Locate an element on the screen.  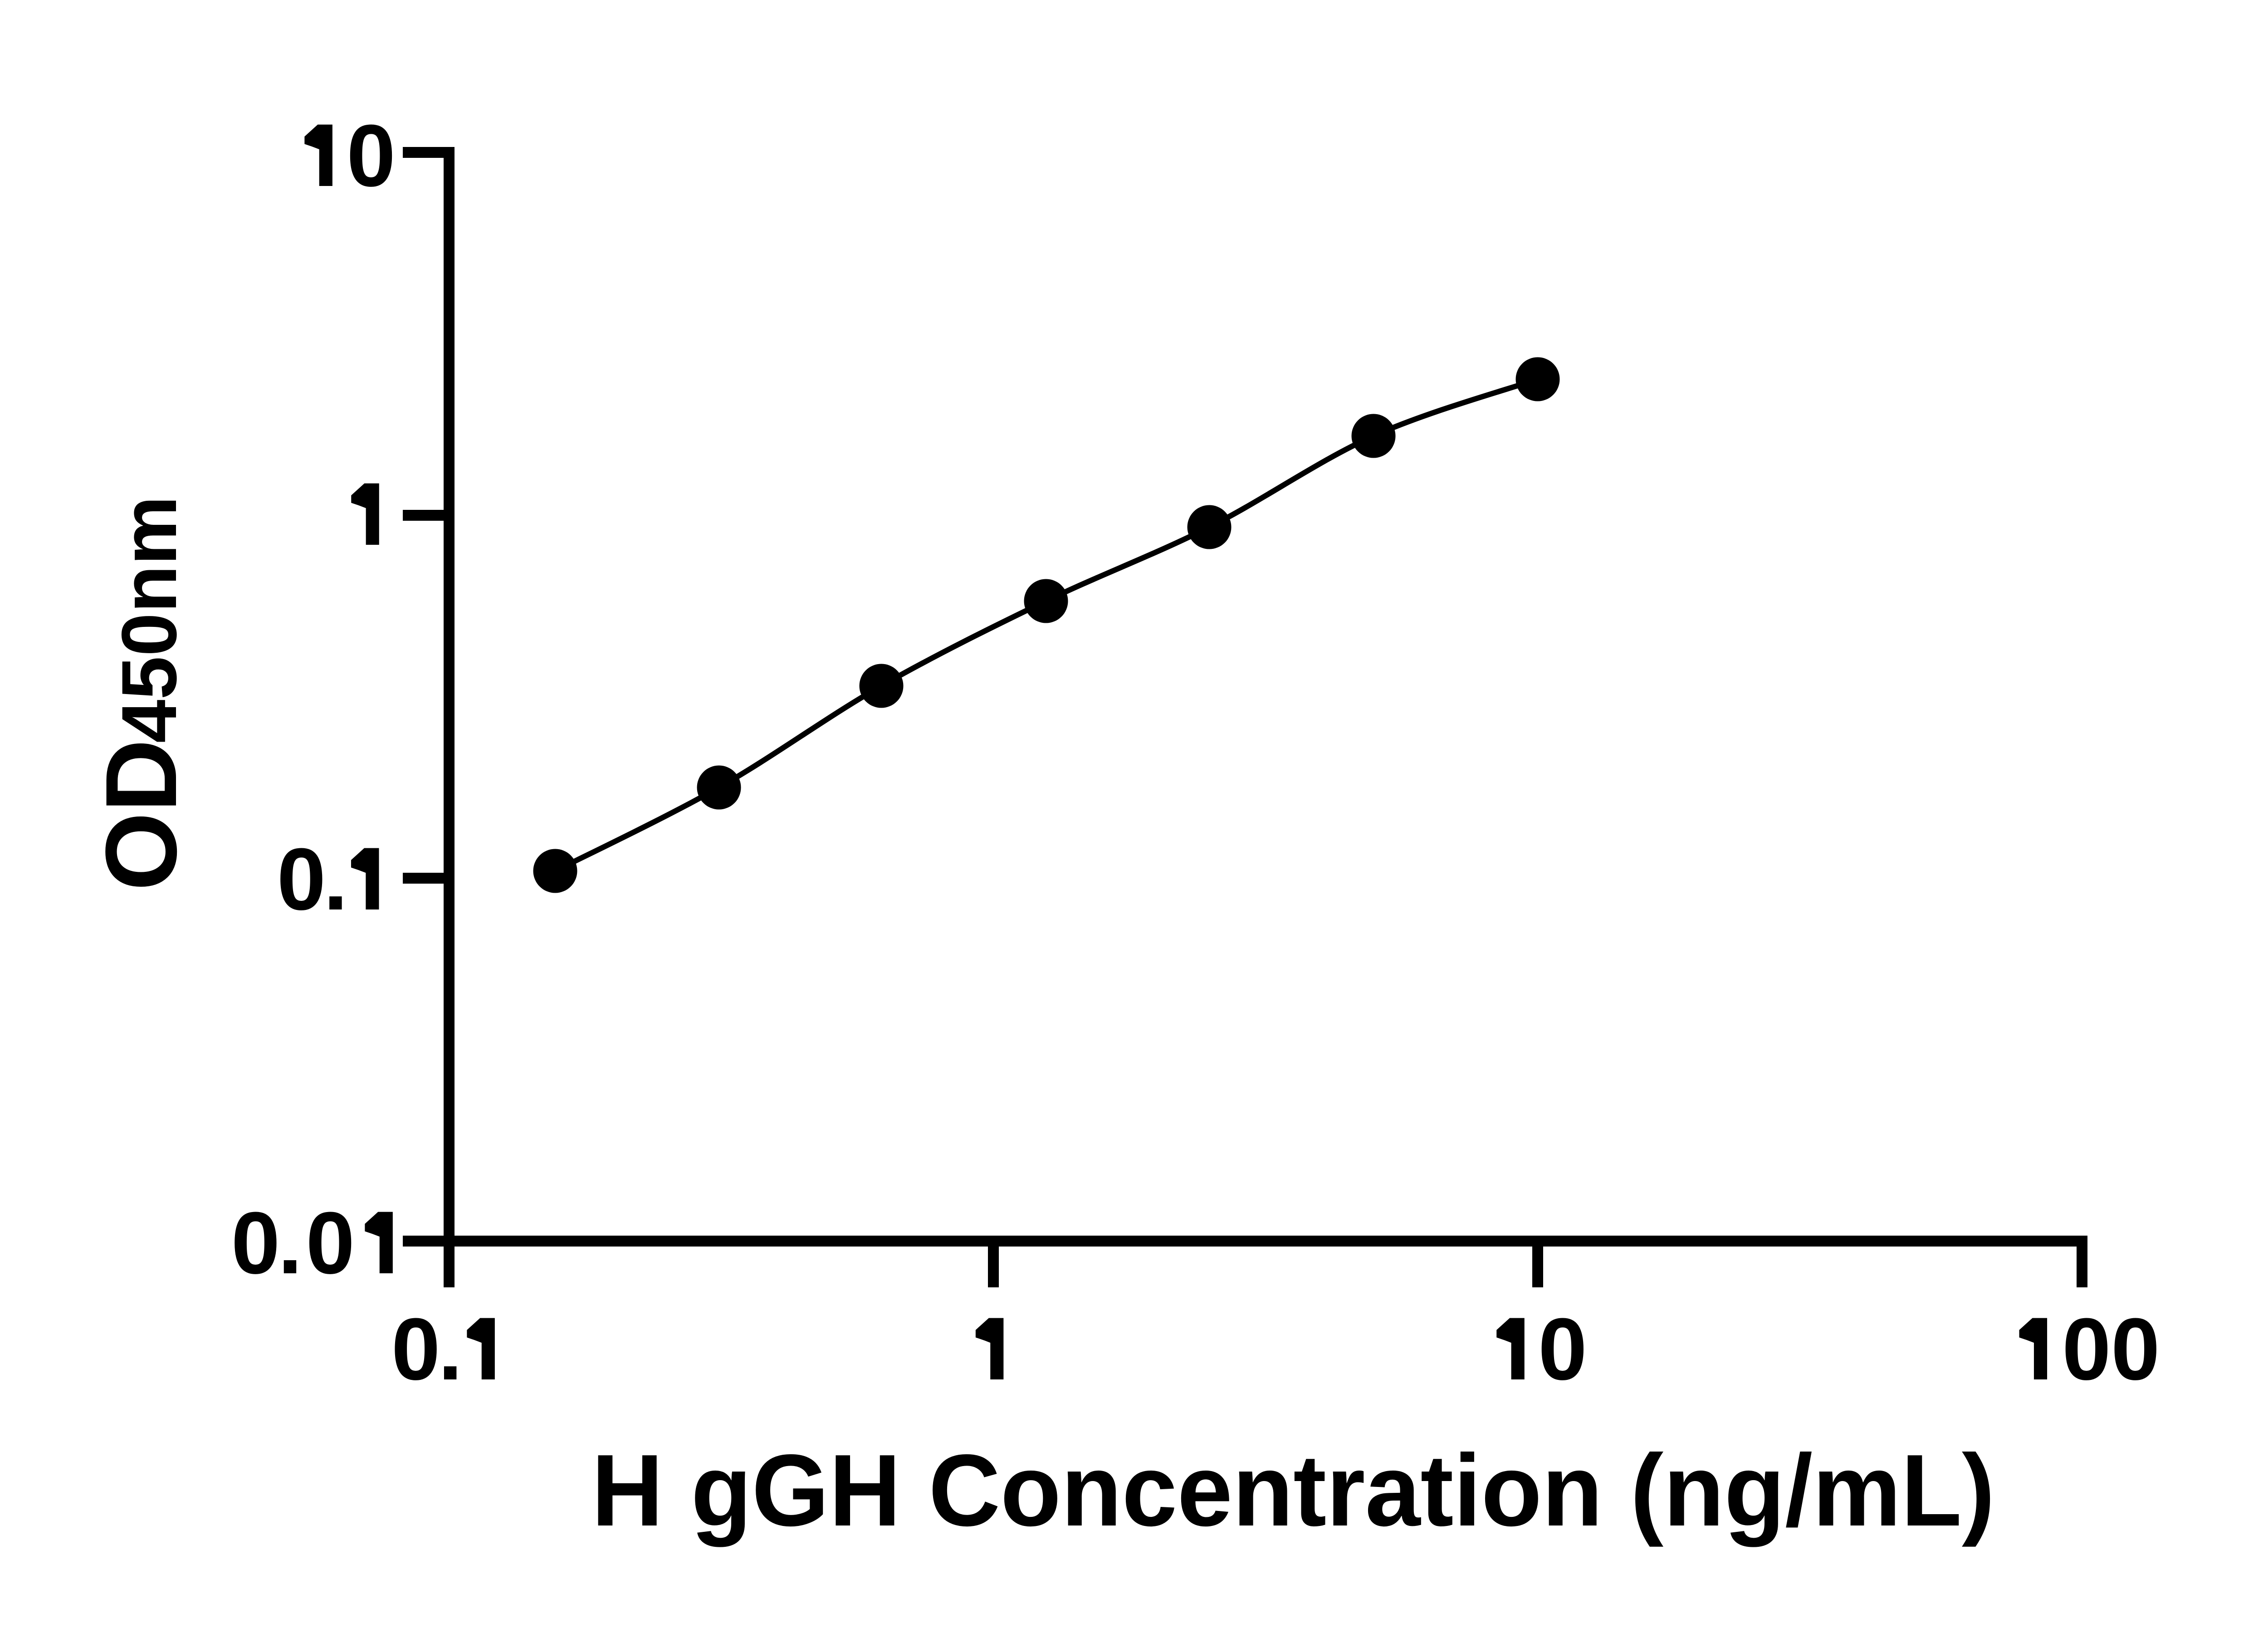
svg-text: 00 is located at coordinates (2111, 1349).